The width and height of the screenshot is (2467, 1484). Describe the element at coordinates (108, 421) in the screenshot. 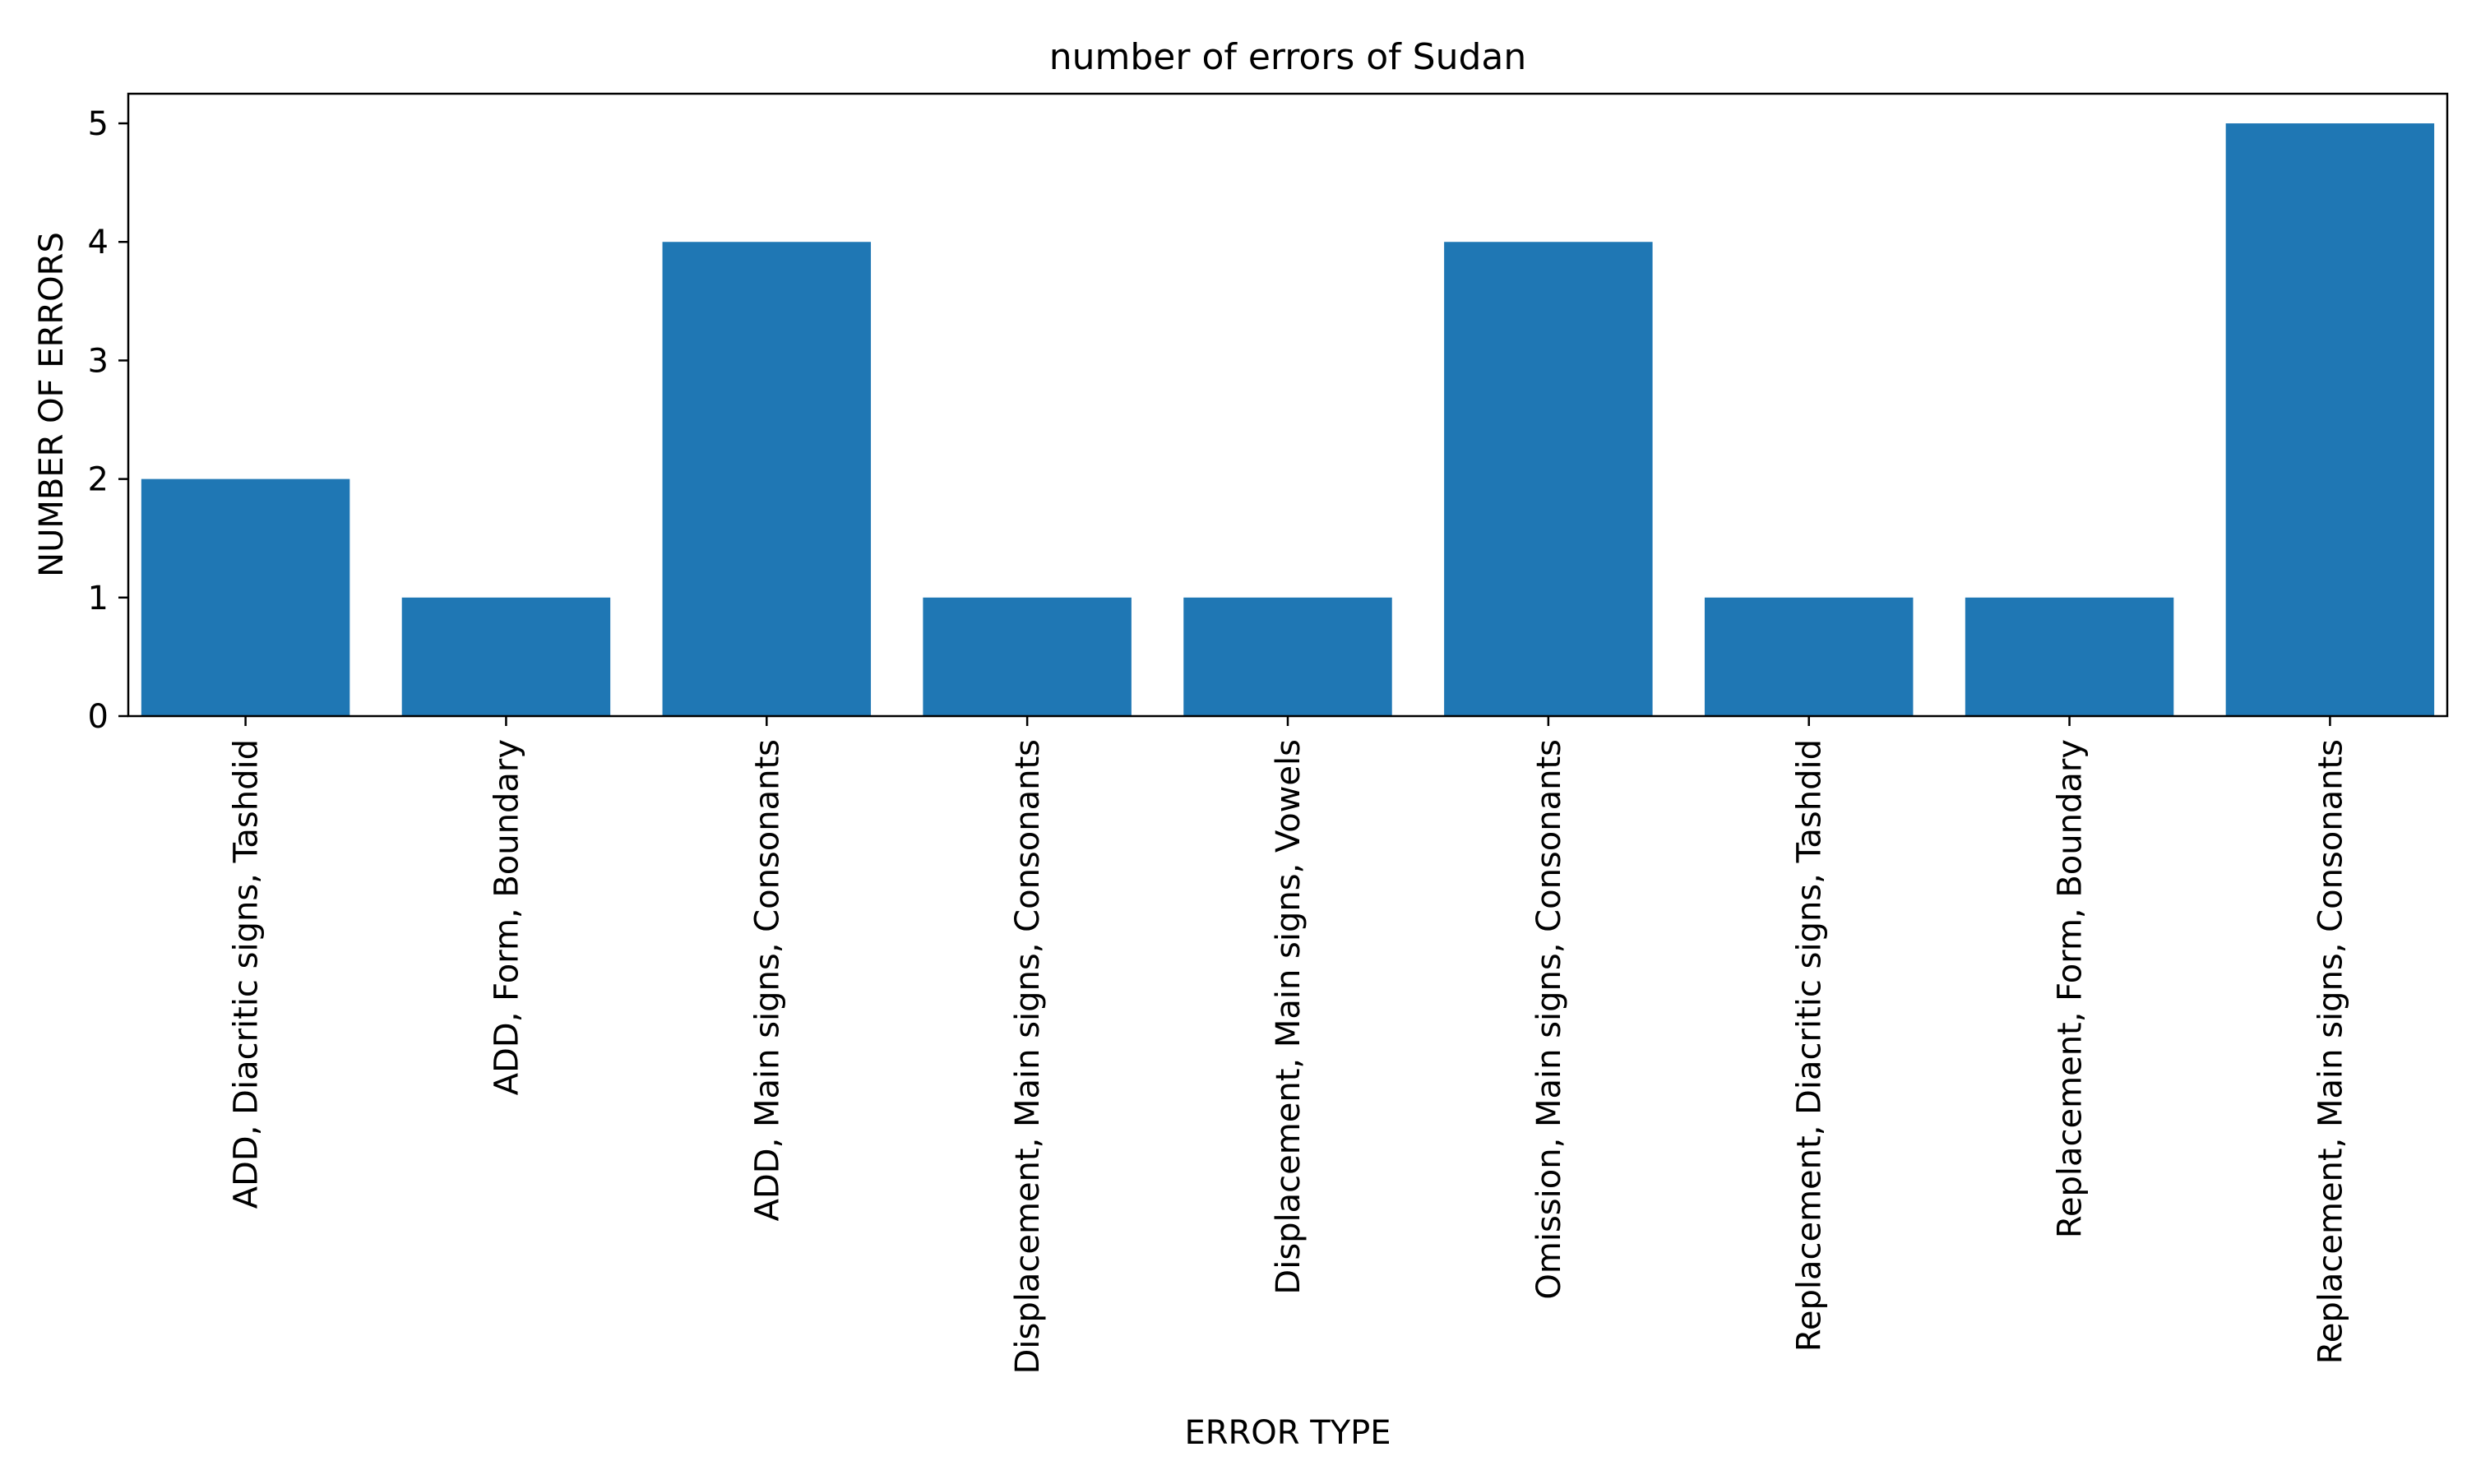

I see `y-axis: 0 1 2 3 4 5` at that location.